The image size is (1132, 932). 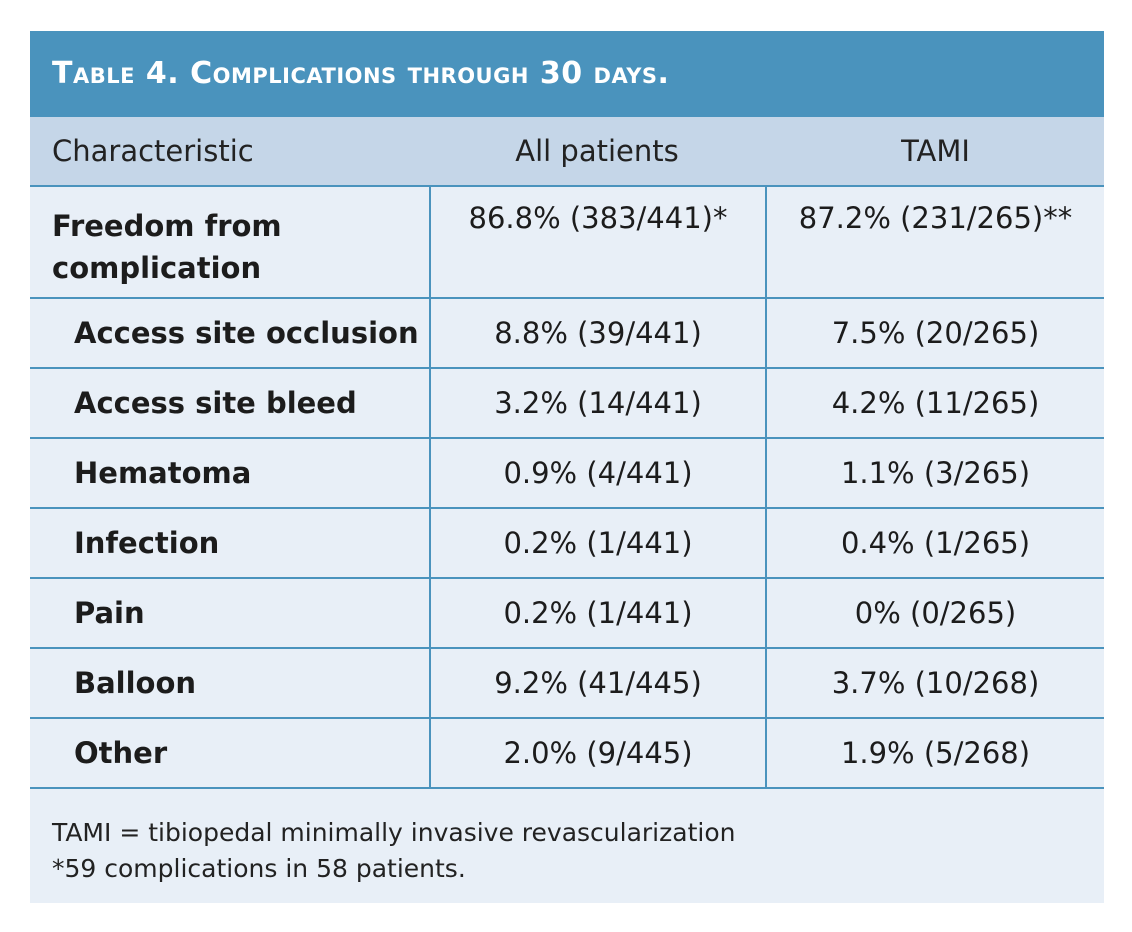 I want to click on all-patients-value: 2.0% (9/445), so click(x=598, y=753).